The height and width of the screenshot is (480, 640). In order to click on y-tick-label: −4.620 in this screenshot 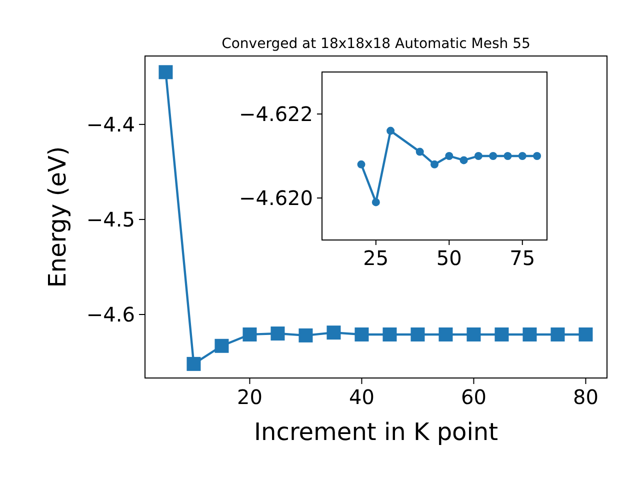, I will do `click(275, 198)`.